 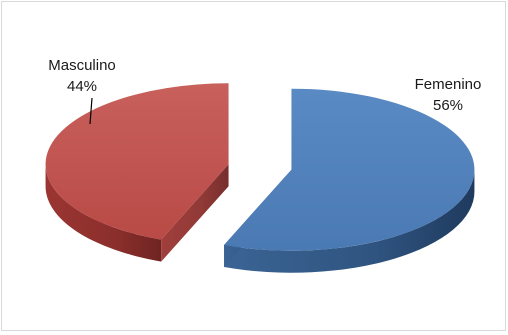 I want to click on slice-value-femenino: 56%, so click(x=448, y=105).